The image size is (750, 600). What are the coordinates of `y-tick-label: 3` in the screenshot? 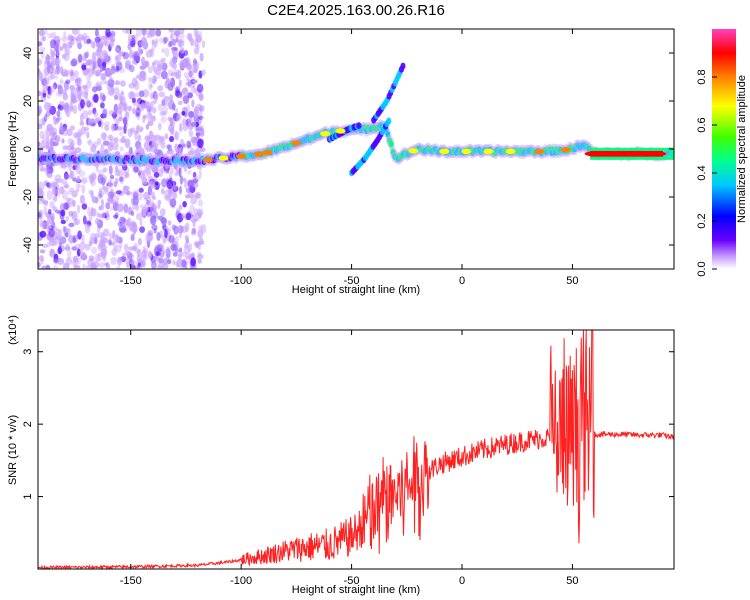 It's located at (28, 352).